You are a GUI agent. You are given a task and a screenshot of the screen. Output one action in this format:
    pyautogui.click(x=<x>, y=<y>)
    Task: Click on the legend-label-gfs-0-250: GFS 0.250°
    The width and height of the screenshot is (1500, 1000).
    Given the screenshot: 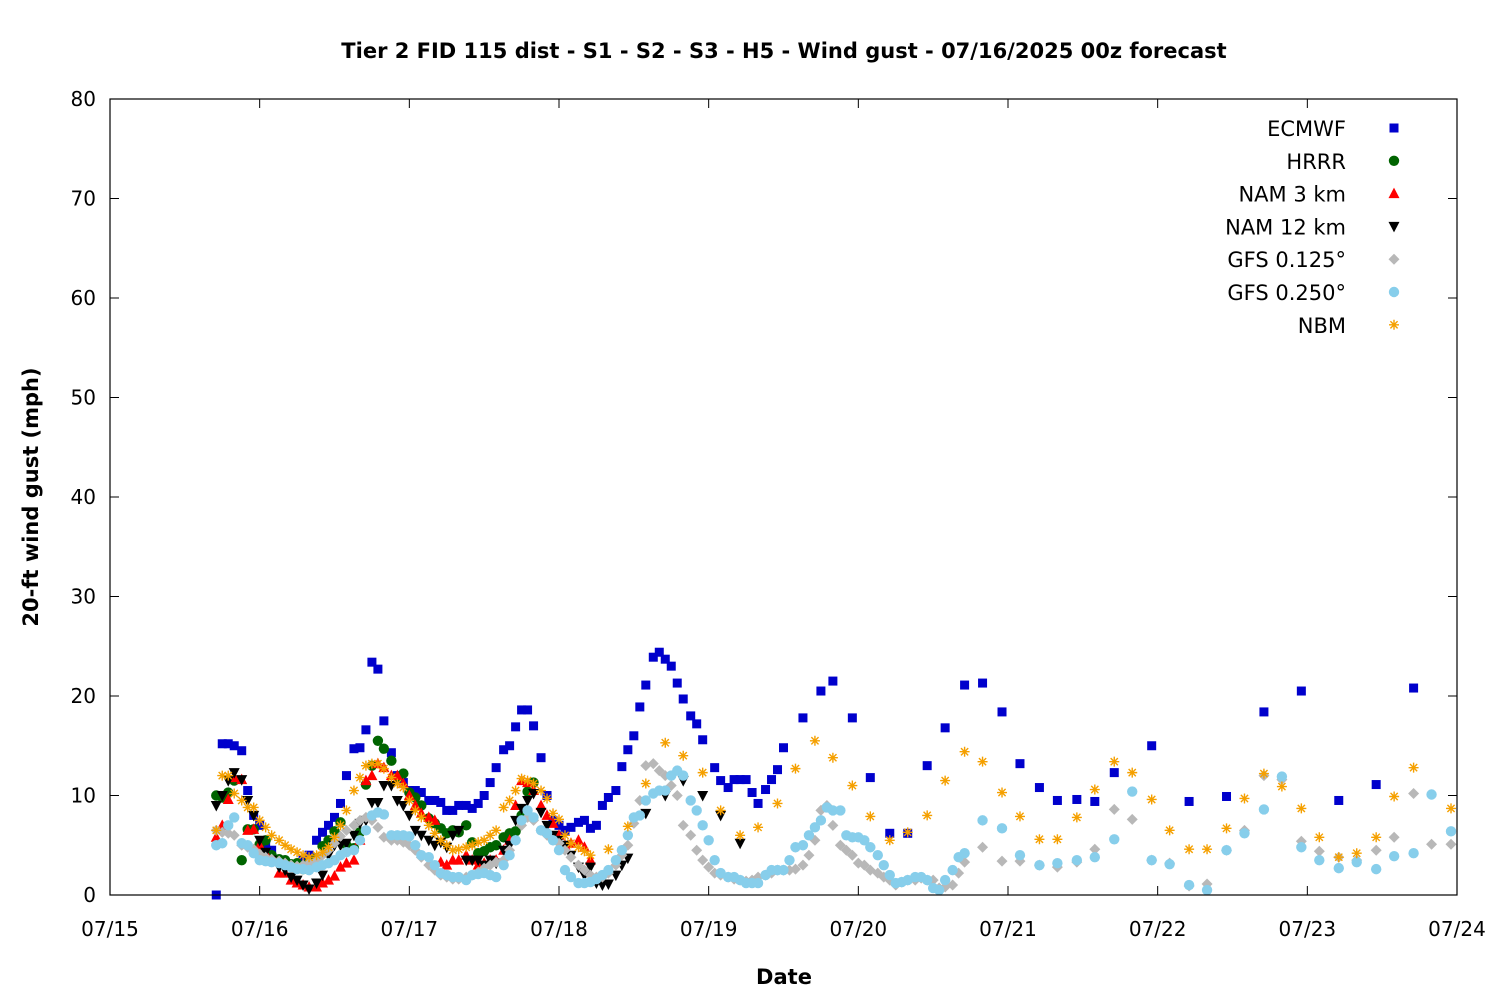 What is the action you would take?
    pyautogui.click(x=1286, y=293)
    